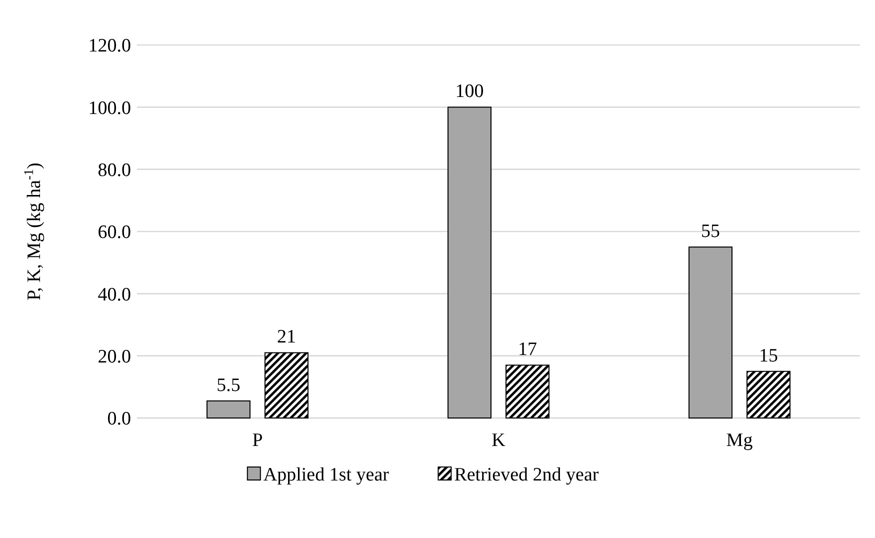 This screenshot has width=875, height=538. What do you see at coordinates (109, 108) in the screenshot?
I see `y-tick-label: 100.0` at bounding box center [109, 108].